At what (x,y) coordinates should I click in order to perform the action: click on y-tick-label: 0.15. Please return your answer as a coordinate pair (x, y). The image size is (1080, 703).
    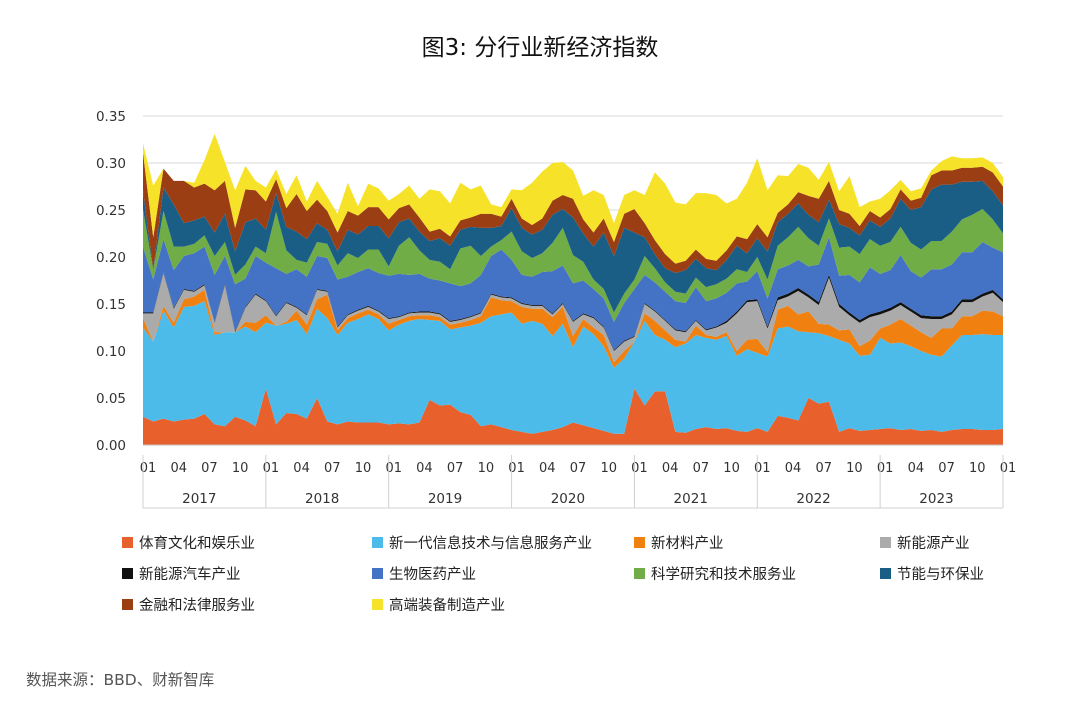
    Looking at the image, I should click on (111, 305).